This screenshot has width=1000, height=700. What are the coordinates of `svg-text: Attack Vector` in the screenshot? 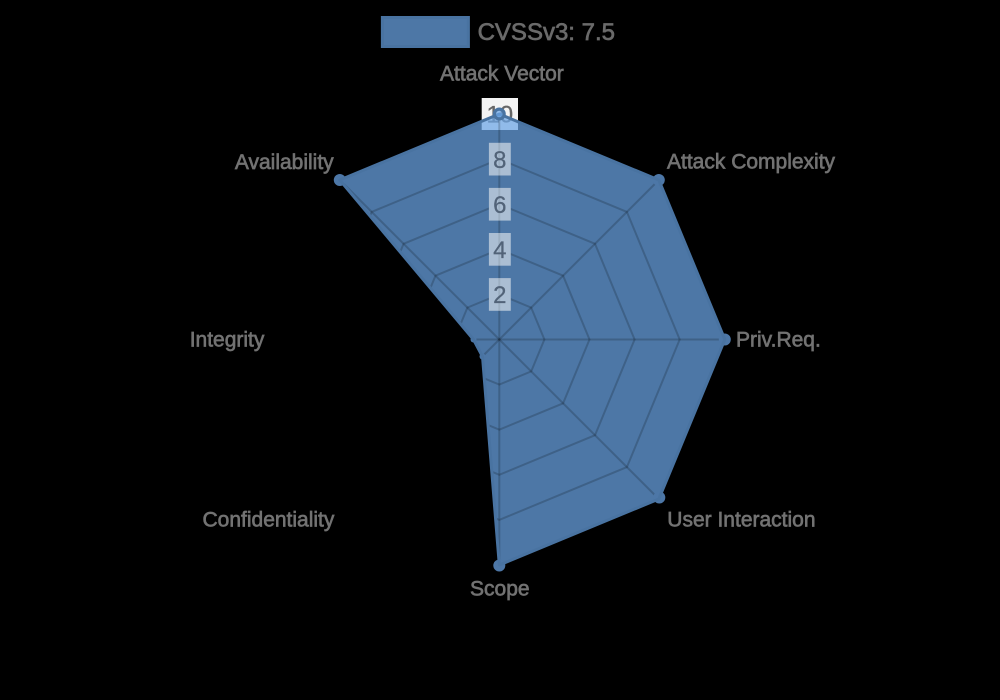 It's located at (502, 74).